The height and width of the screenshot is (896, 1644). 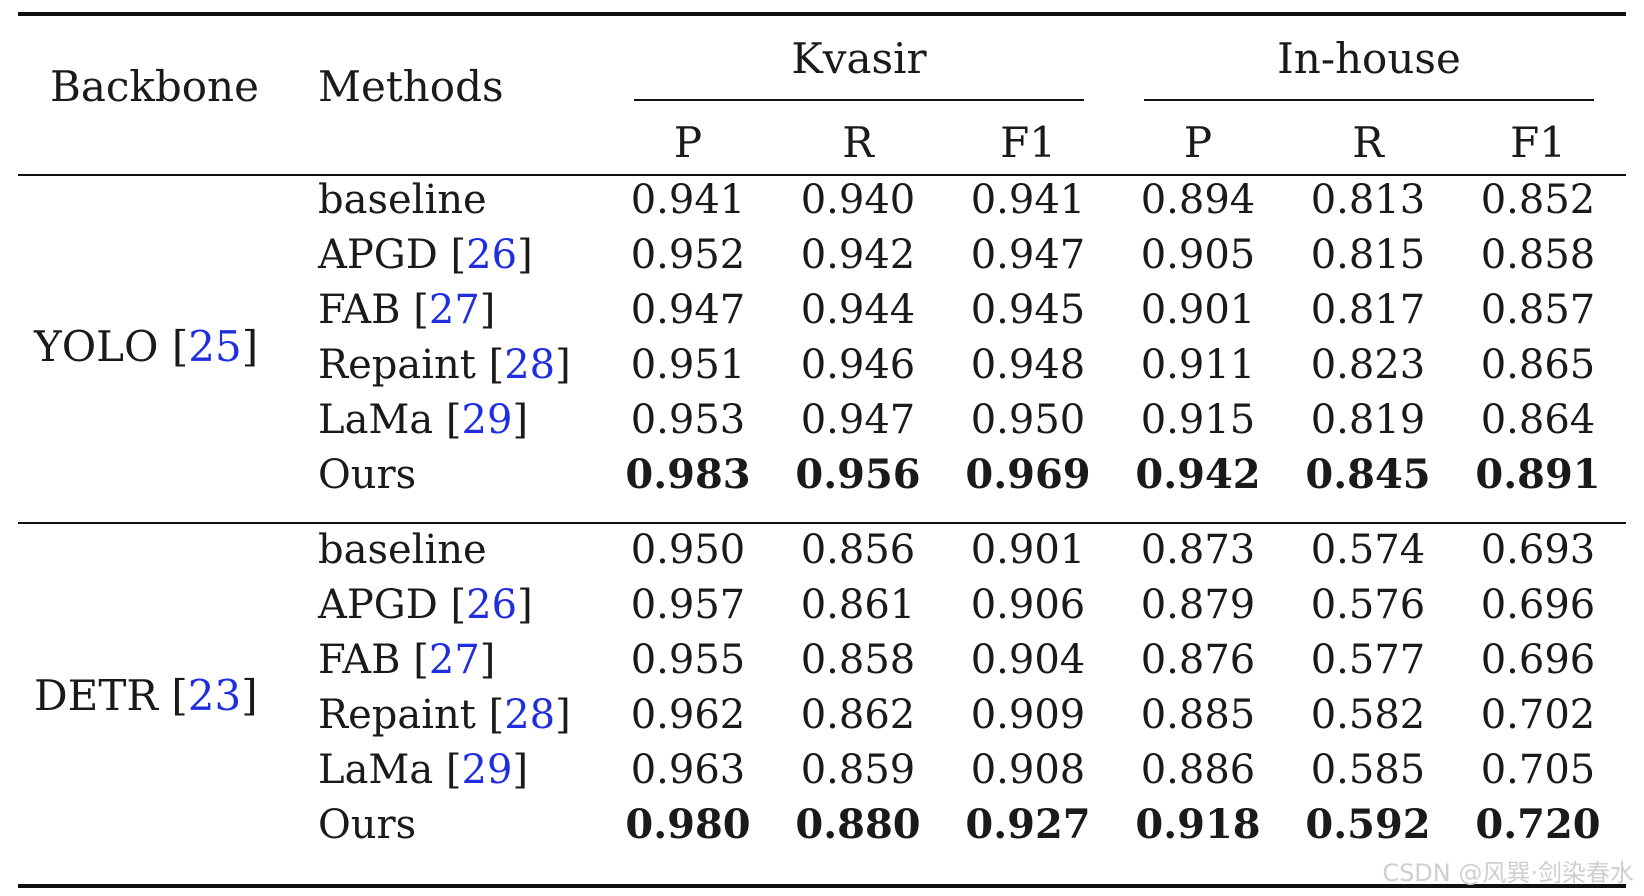 What do you see at coordinates (1508, 873) in the screenshot?
I see `watermark: CSDN @风巽·剑染春水` at bounding box center [1508, 873].